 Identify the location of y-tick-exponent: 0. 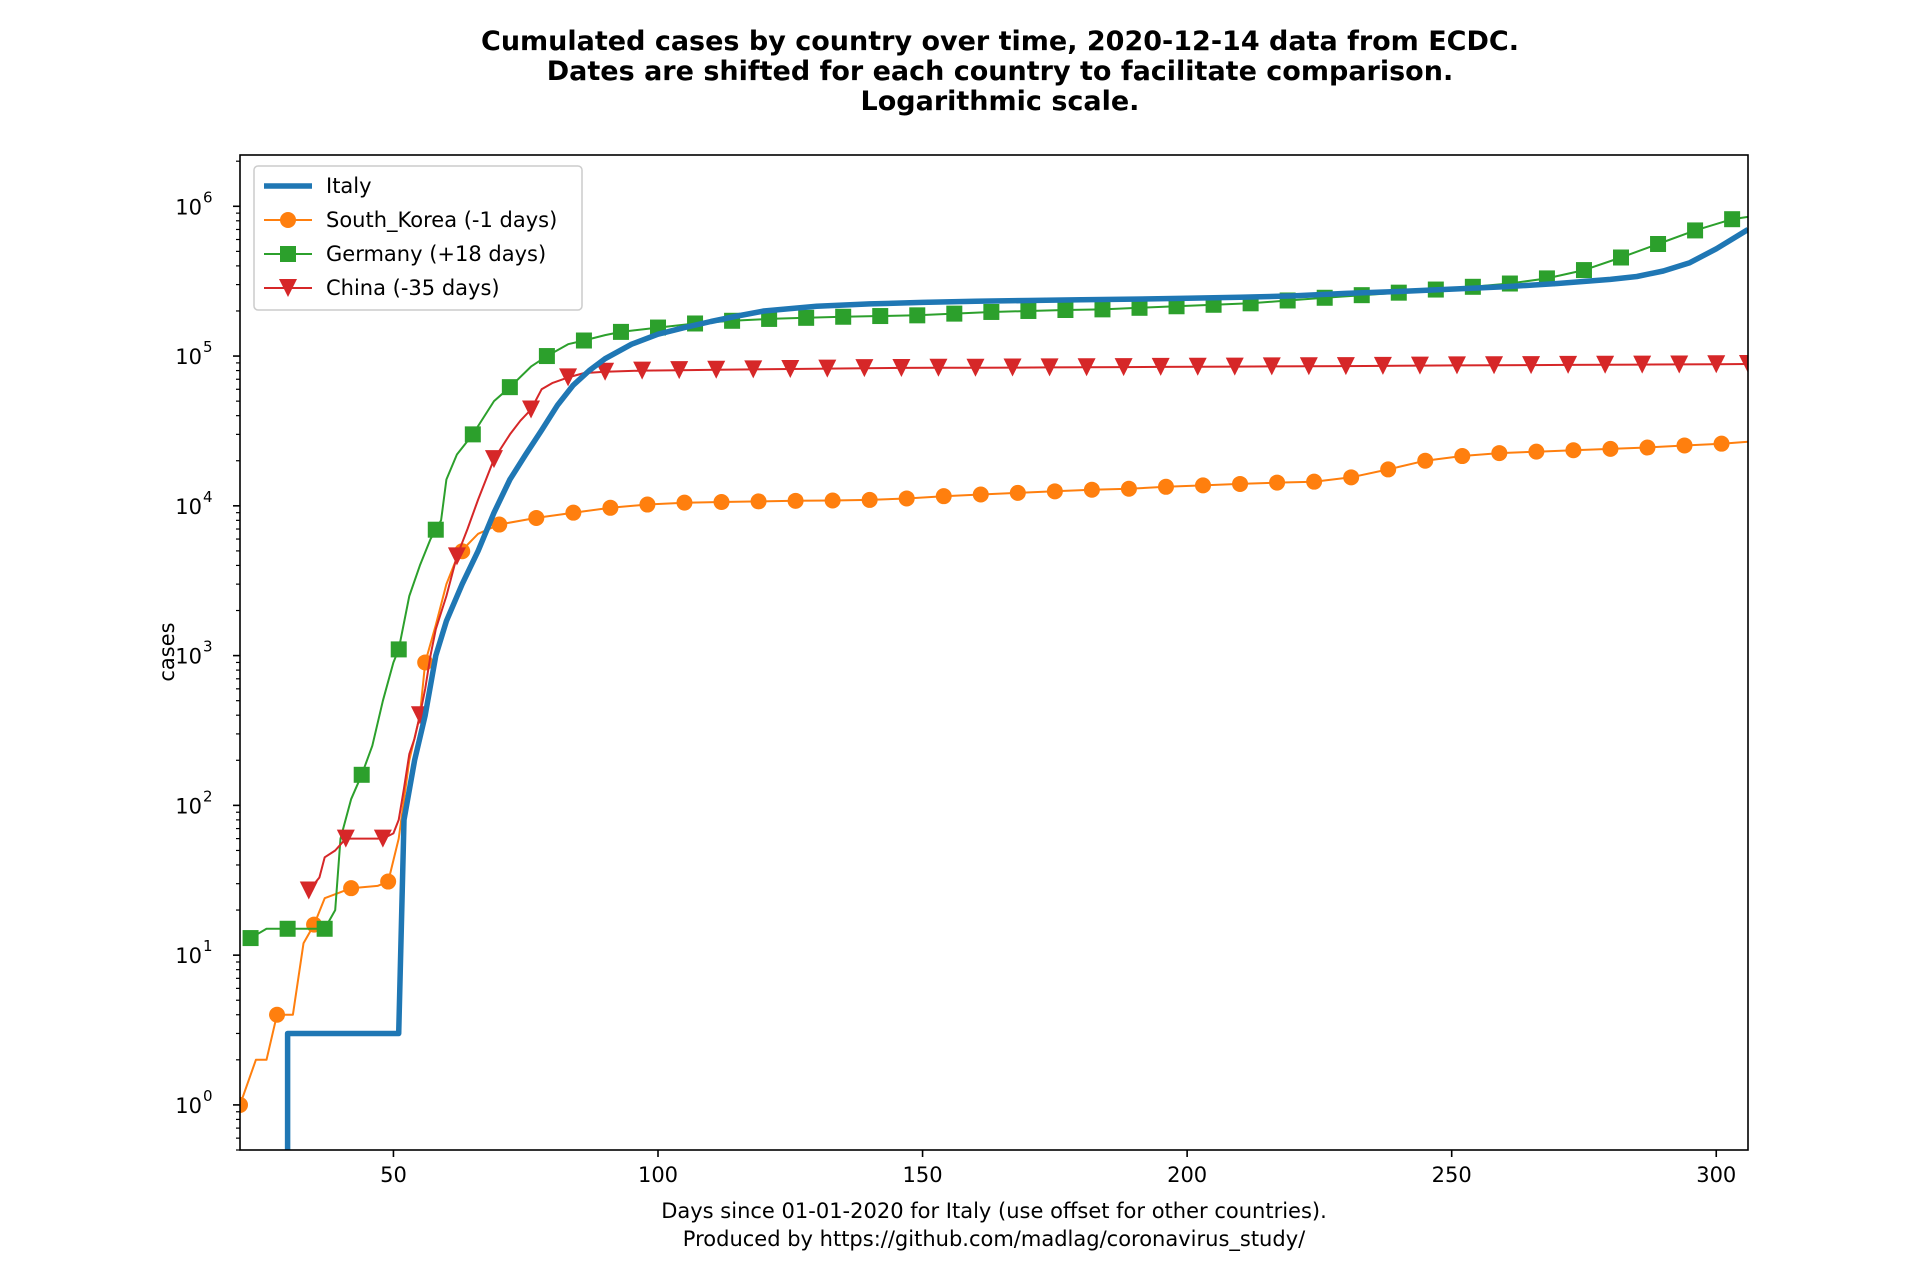
(208, 1096).